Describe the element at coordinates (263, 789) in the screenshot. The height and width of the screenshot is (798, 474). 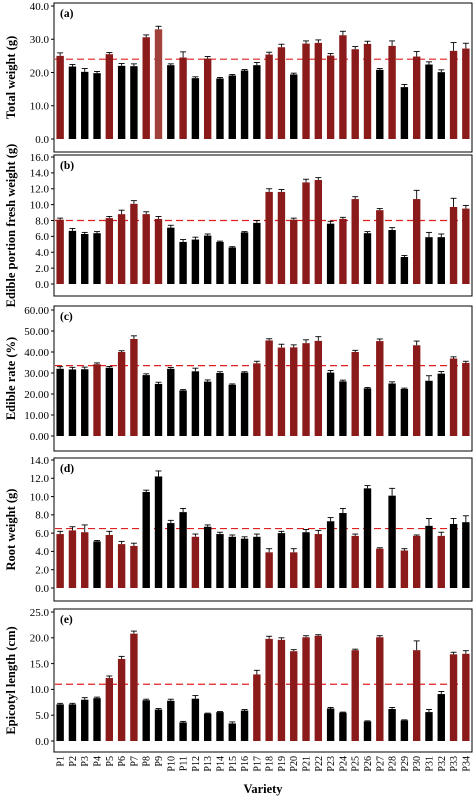
I see `x-axis-title: Variety` at that location.